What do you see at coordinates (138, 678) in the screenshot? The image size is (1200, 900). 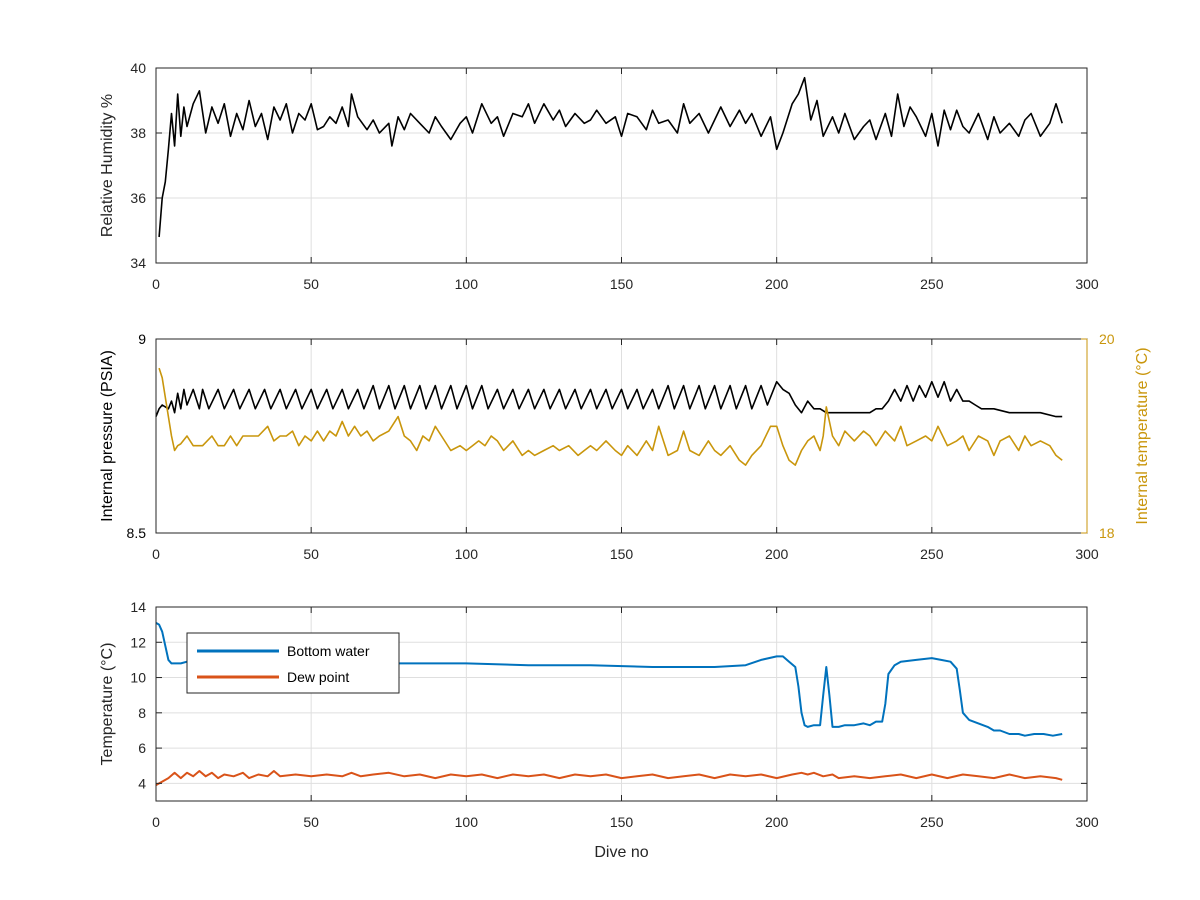 I see `y-tick-label: 10` at bounding box center [138, 678].